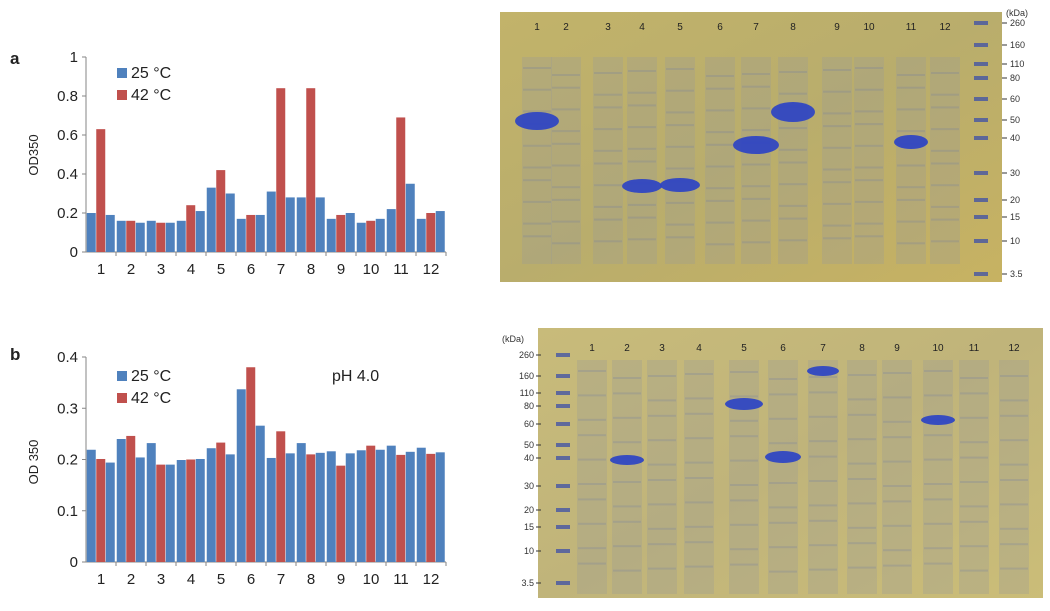 The width and height of the screenshot is (1050, 611). I want to click on legend-label: 42 °C, so click(151, 398).